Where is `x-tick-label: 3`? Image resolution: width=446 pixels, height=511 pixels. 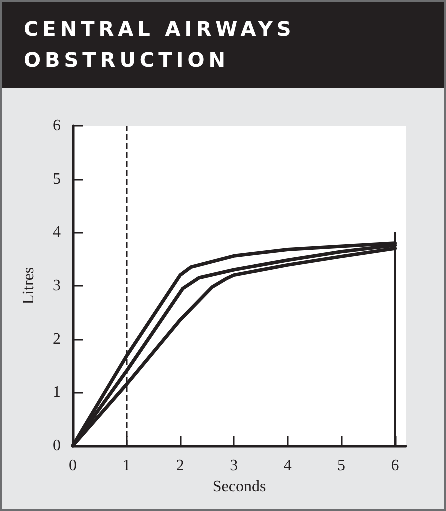
x-tick-label: 3 is located at coordinates (234, 466).